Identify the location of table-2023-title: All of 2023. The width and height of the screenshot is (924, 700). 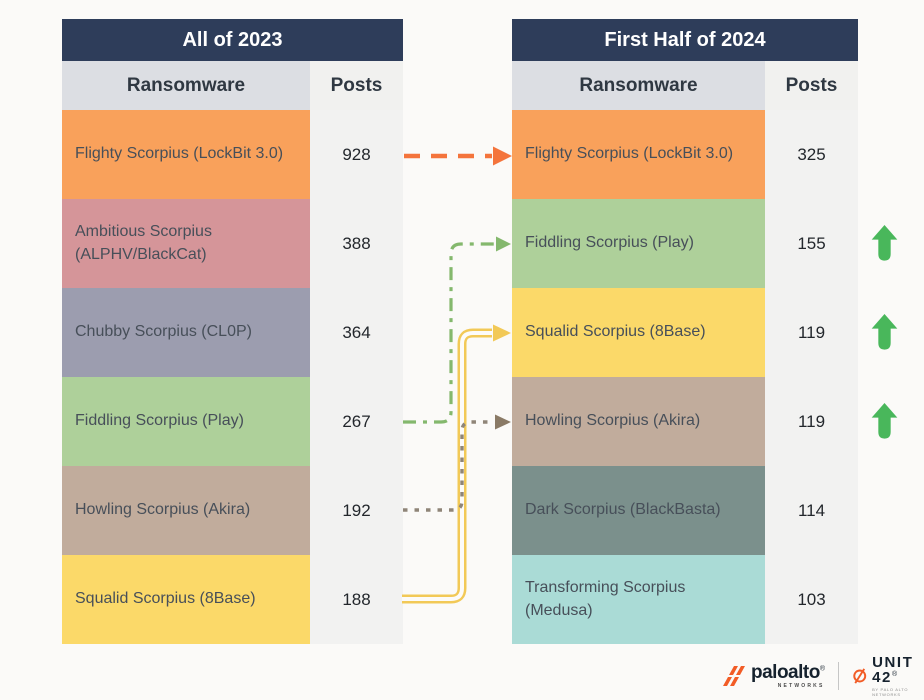
(232, 40).